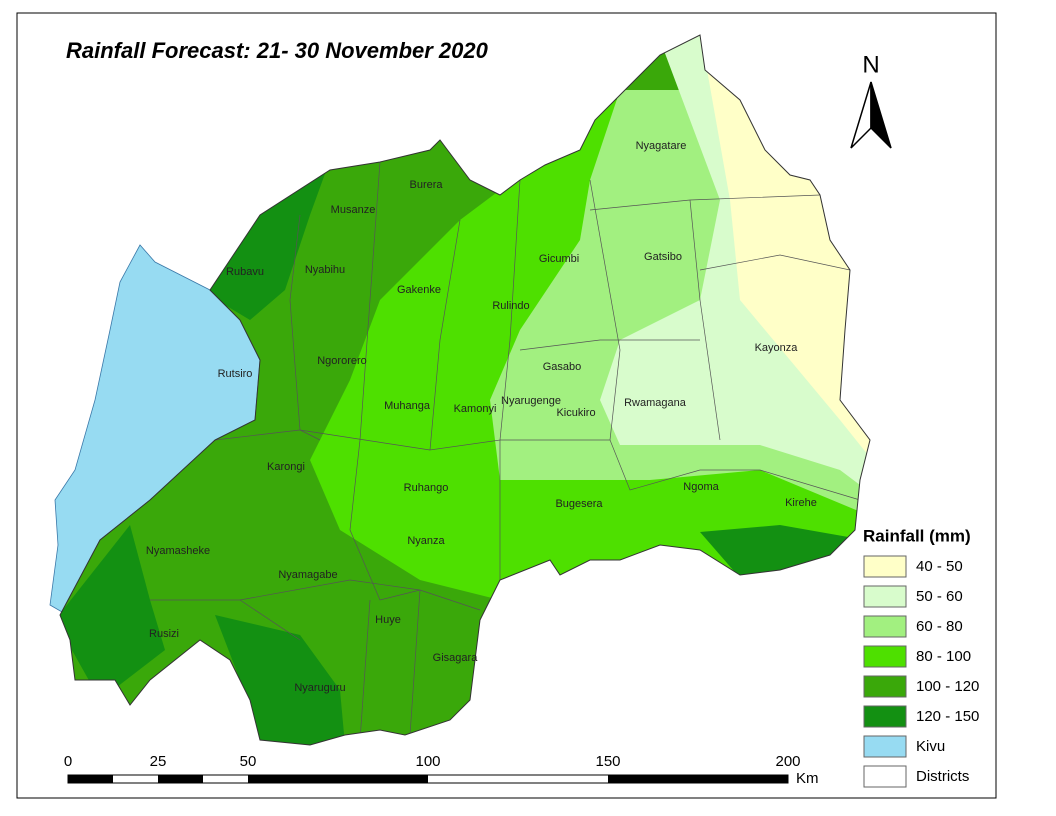  What do you see at coordinates (807, 778) in the screenshot?
I see `scale-unit: Km` at bounding box center [807, 778].